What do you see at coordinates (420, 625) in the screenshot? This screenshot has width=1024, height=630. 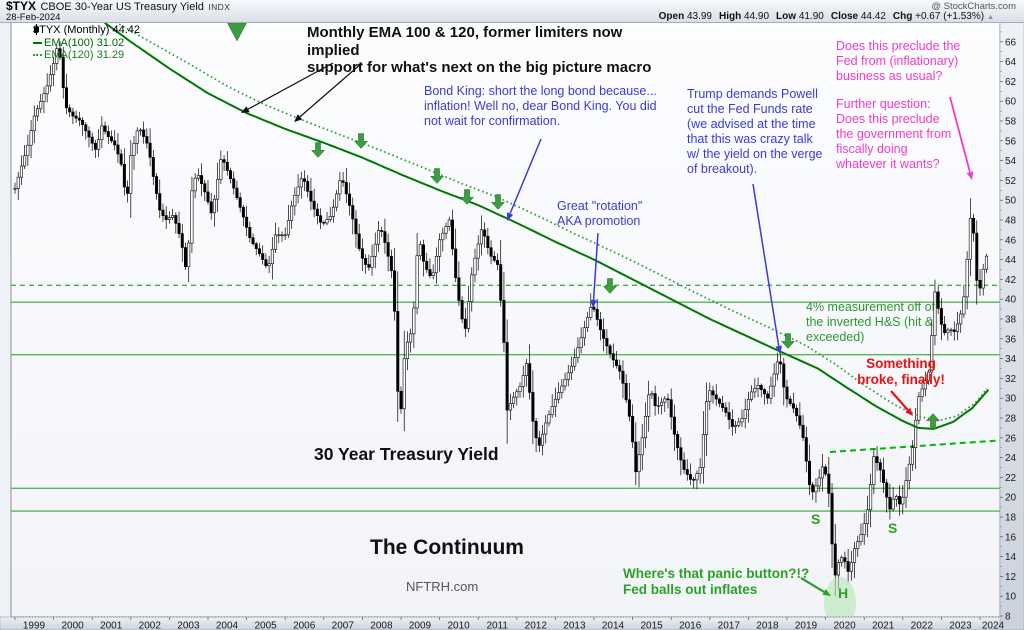 I see `x-axis-label: 2009` at bounding box center [420, 625].